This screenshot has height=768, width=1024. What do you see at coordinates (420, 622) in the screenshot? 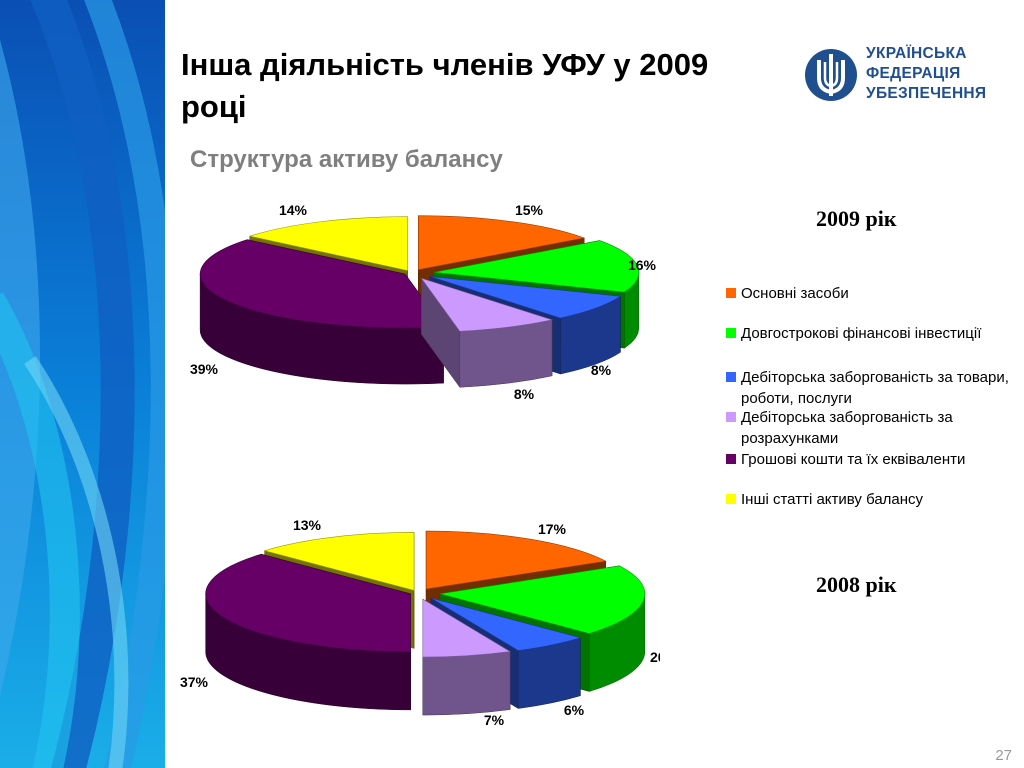
I see `pie-chart-2008: 17% 20% 6% 7% 37% 13%` at bounding box center [420, 622].